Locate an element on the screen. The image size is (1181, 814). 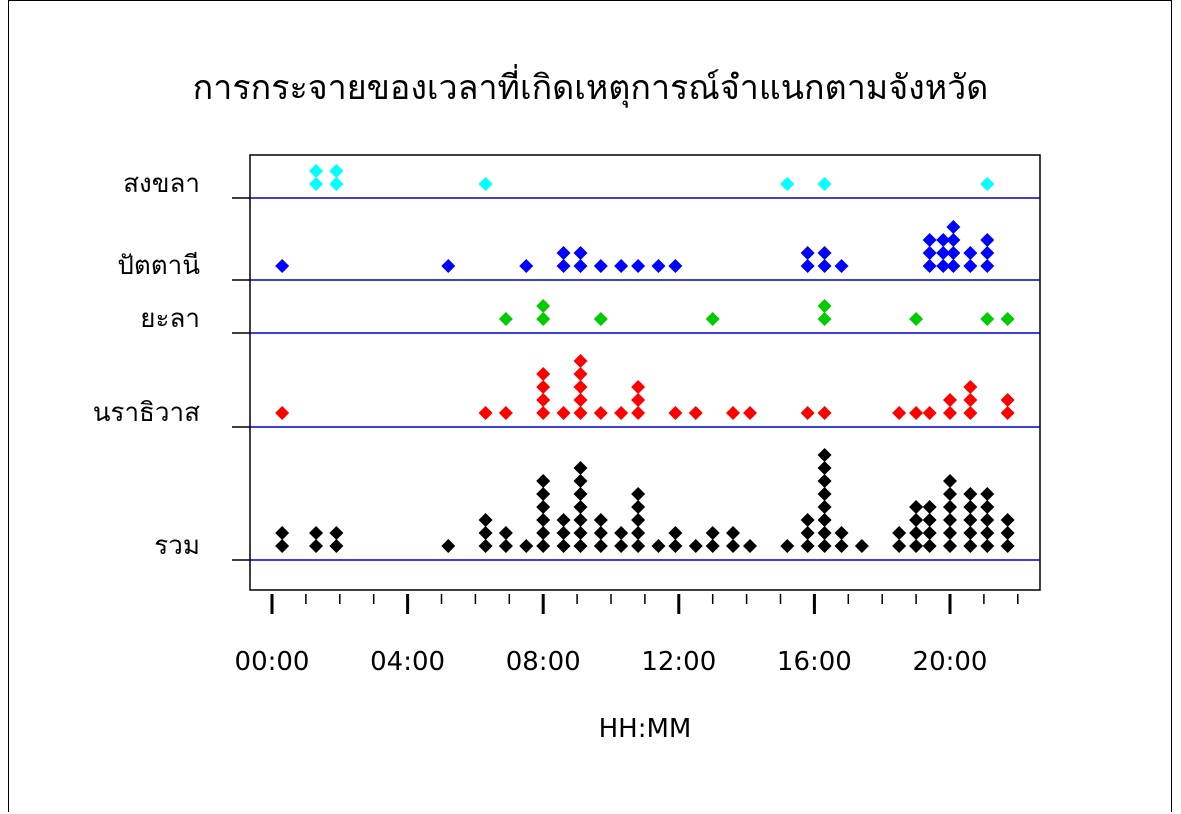
x-tick-label: 16:00 is located at coordinates (814, 662).